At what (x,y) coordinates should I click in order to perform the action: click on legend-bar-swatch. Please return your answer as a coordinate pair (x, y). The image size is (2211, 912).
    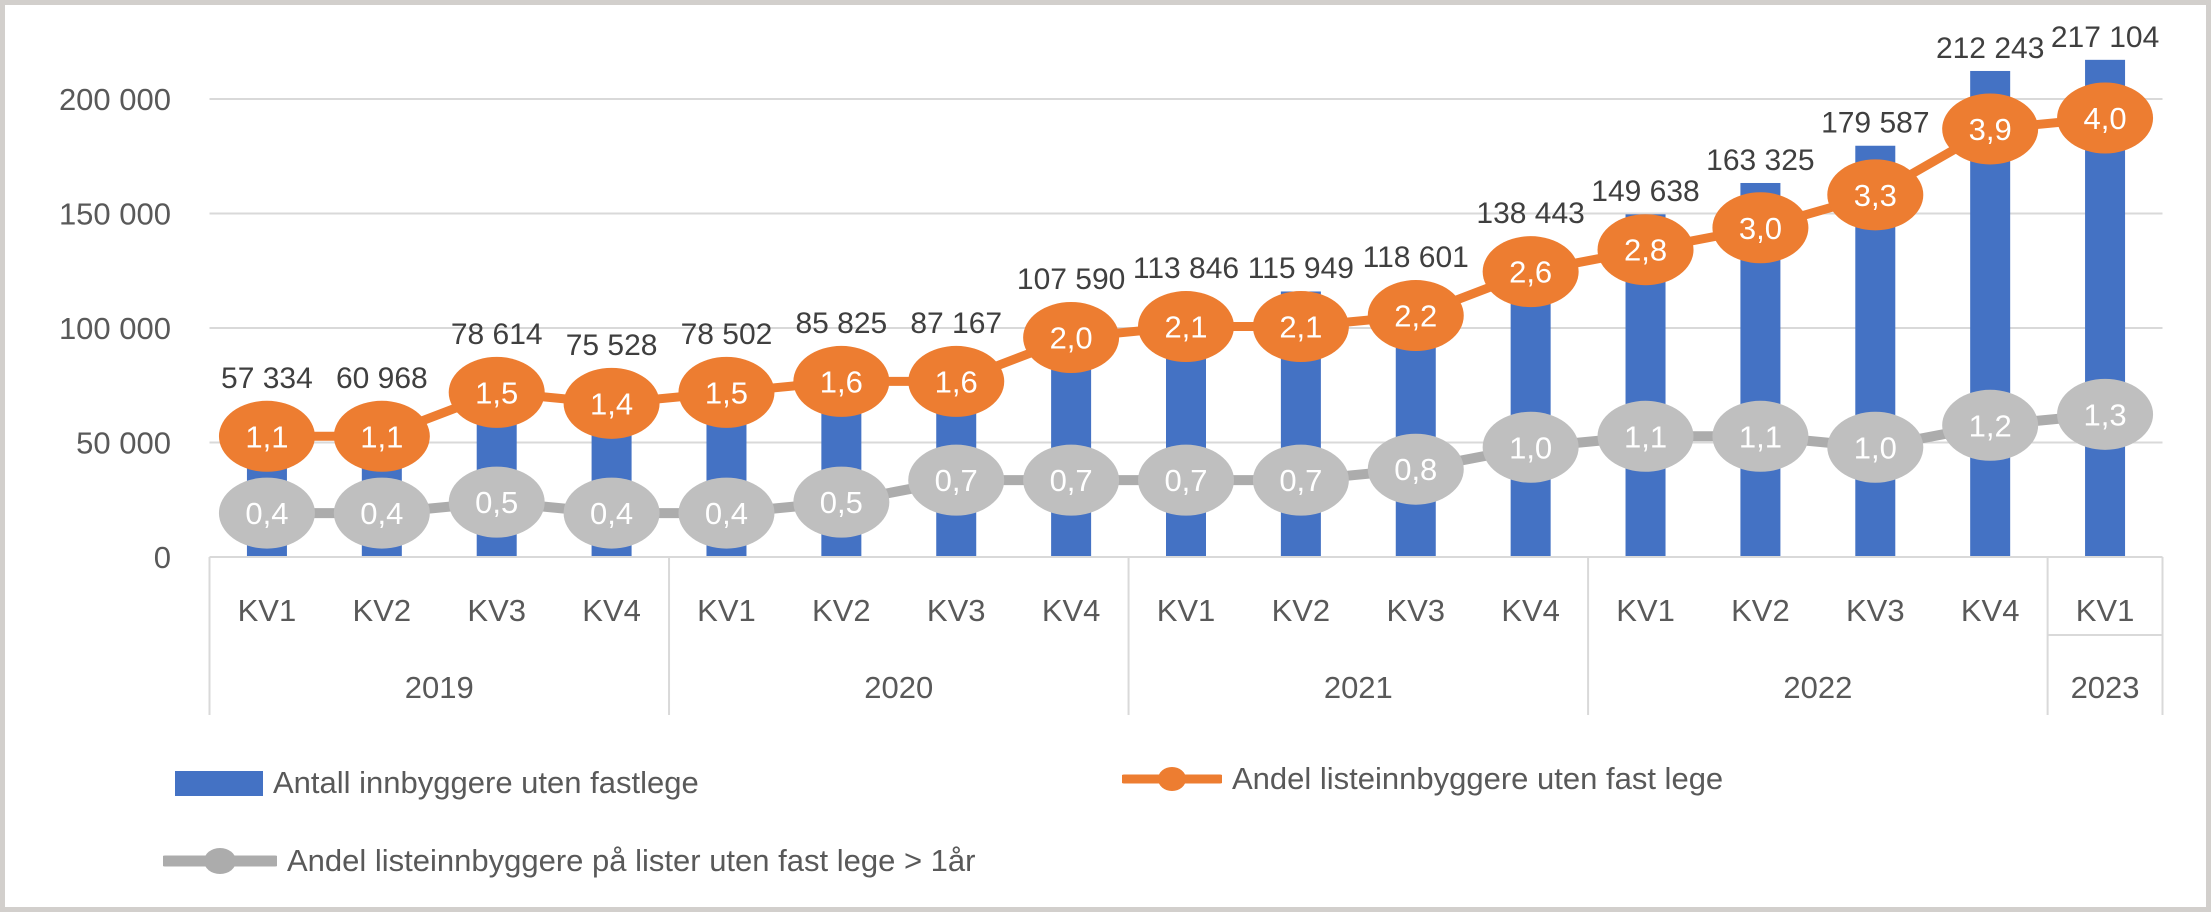
    Looking at the image, I should click on (219, 783).